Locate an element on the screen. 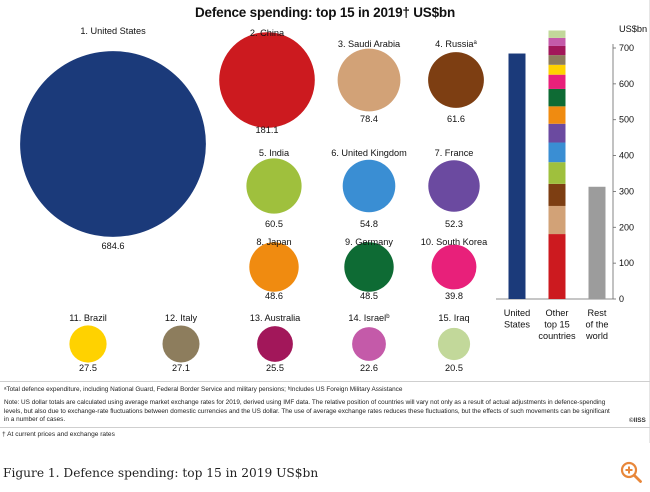 This screenshot has height=492, width=650. chart-title: Defence spending: top 15 in 2019† US$bn is located at coordinates (325, 12).